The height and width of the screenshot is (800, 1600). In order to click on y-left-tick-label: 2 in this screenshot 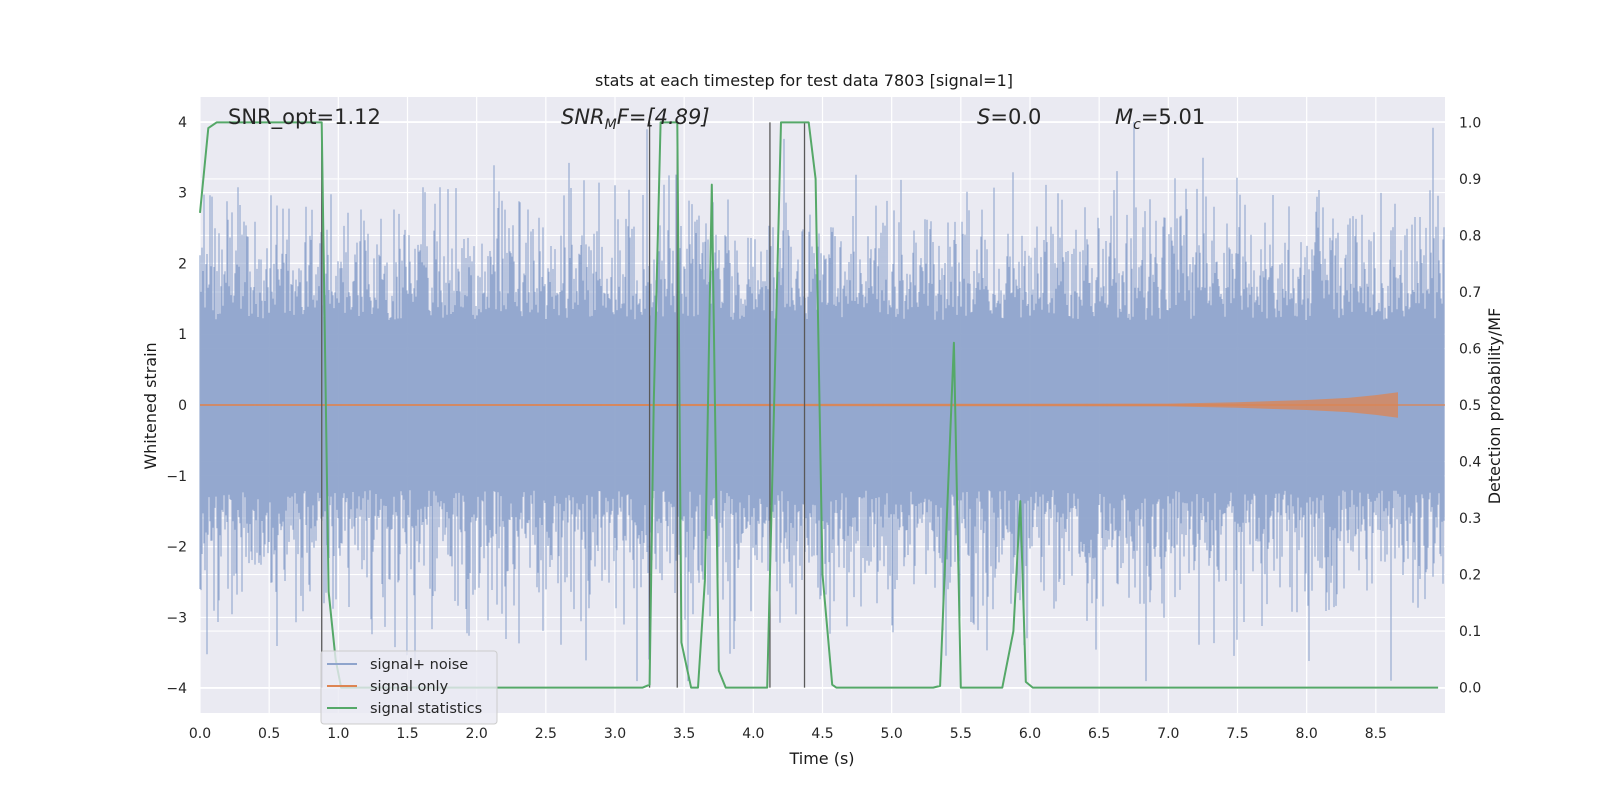, I will do `click(182, 264)`.